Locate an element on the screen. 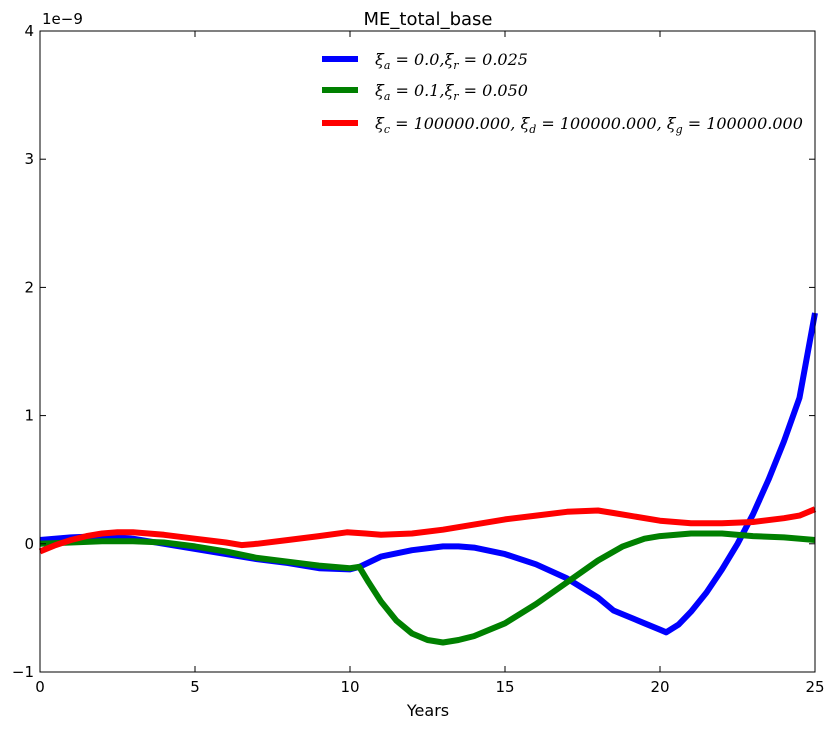 The image size is (835, 730). x-tick-label: 5 is located at coordinates (195, 687).